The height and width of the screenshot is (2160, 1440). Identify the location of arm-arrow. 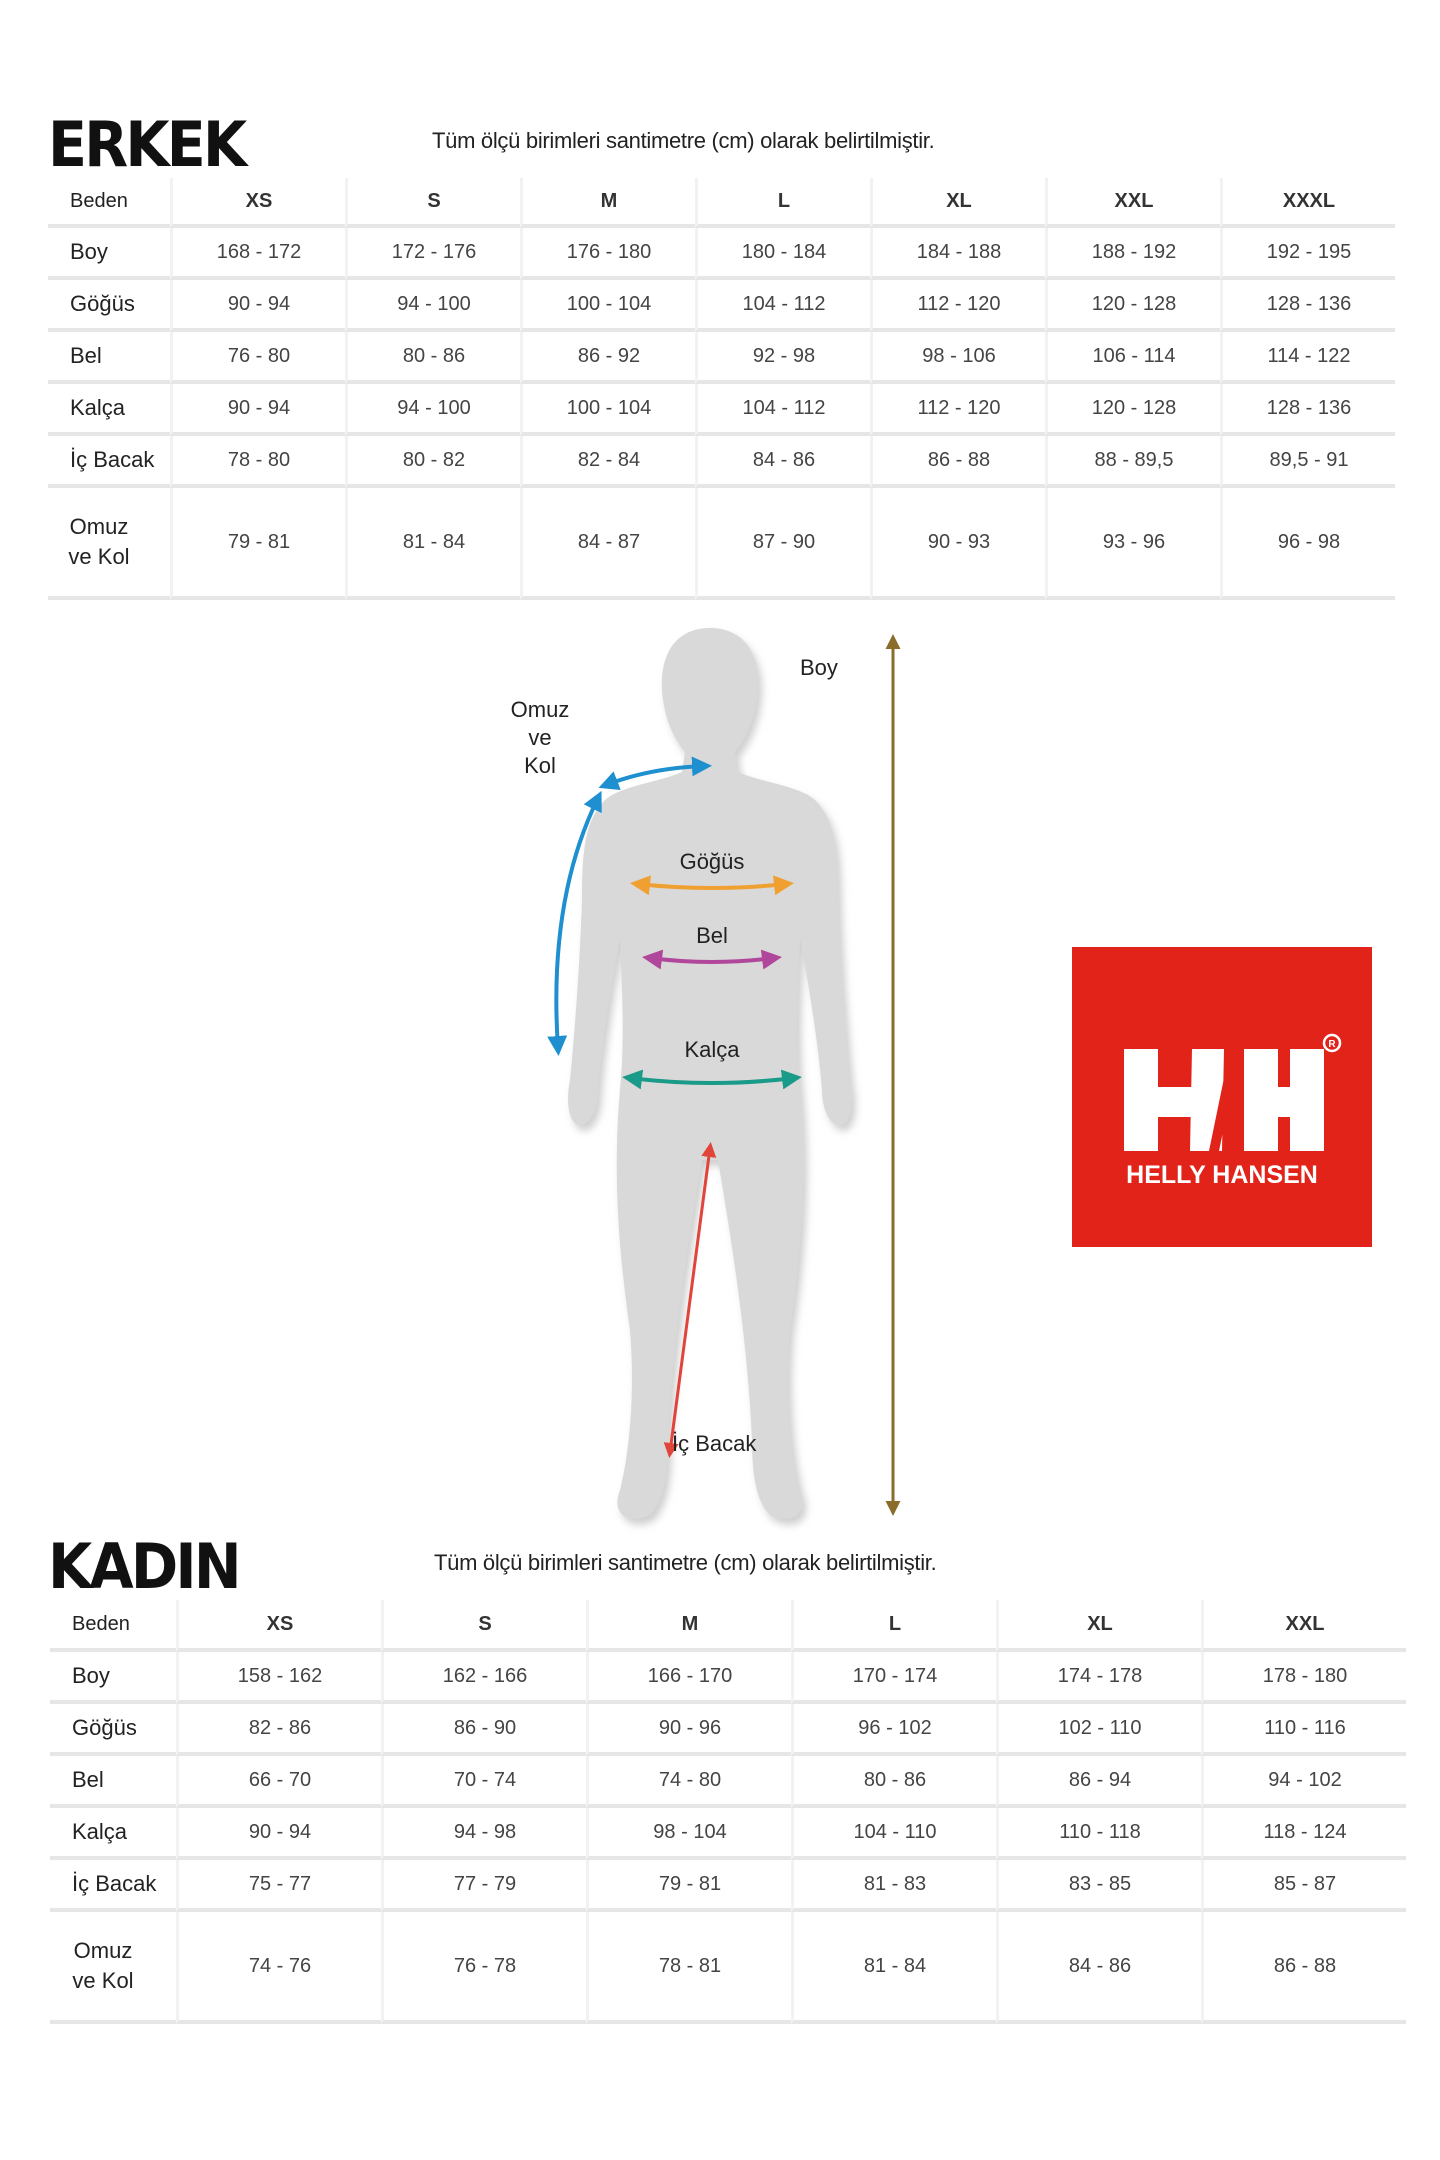
(574, 923).